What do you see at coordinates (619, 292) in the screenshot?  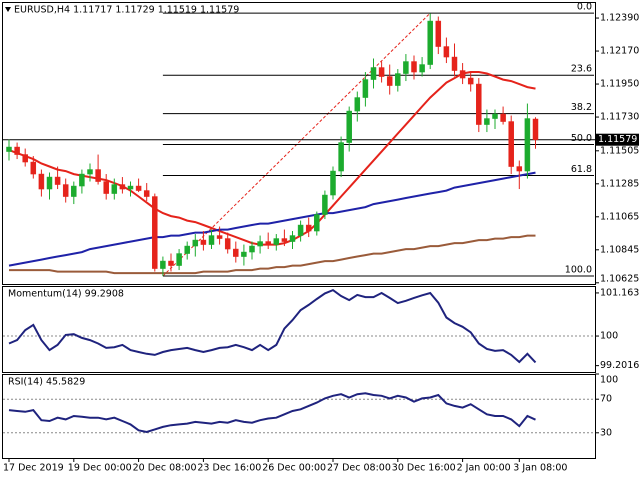 I see `y-tick-label: 101.163` at bounding box center [619, 292].